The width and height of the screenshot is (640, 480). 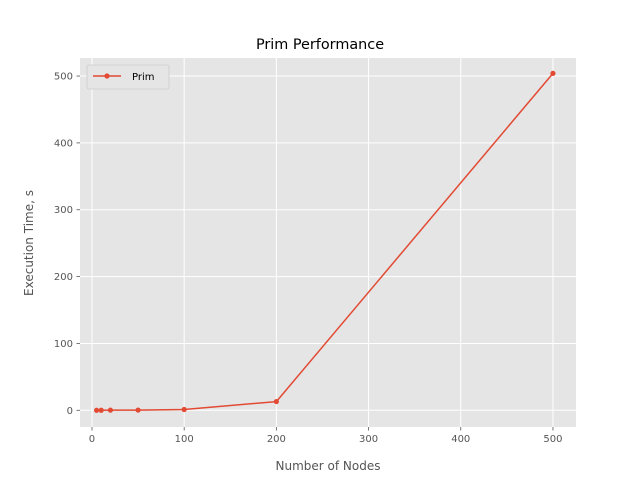 I want to click on x-tick-label: 300, so click(x=368, y=439).